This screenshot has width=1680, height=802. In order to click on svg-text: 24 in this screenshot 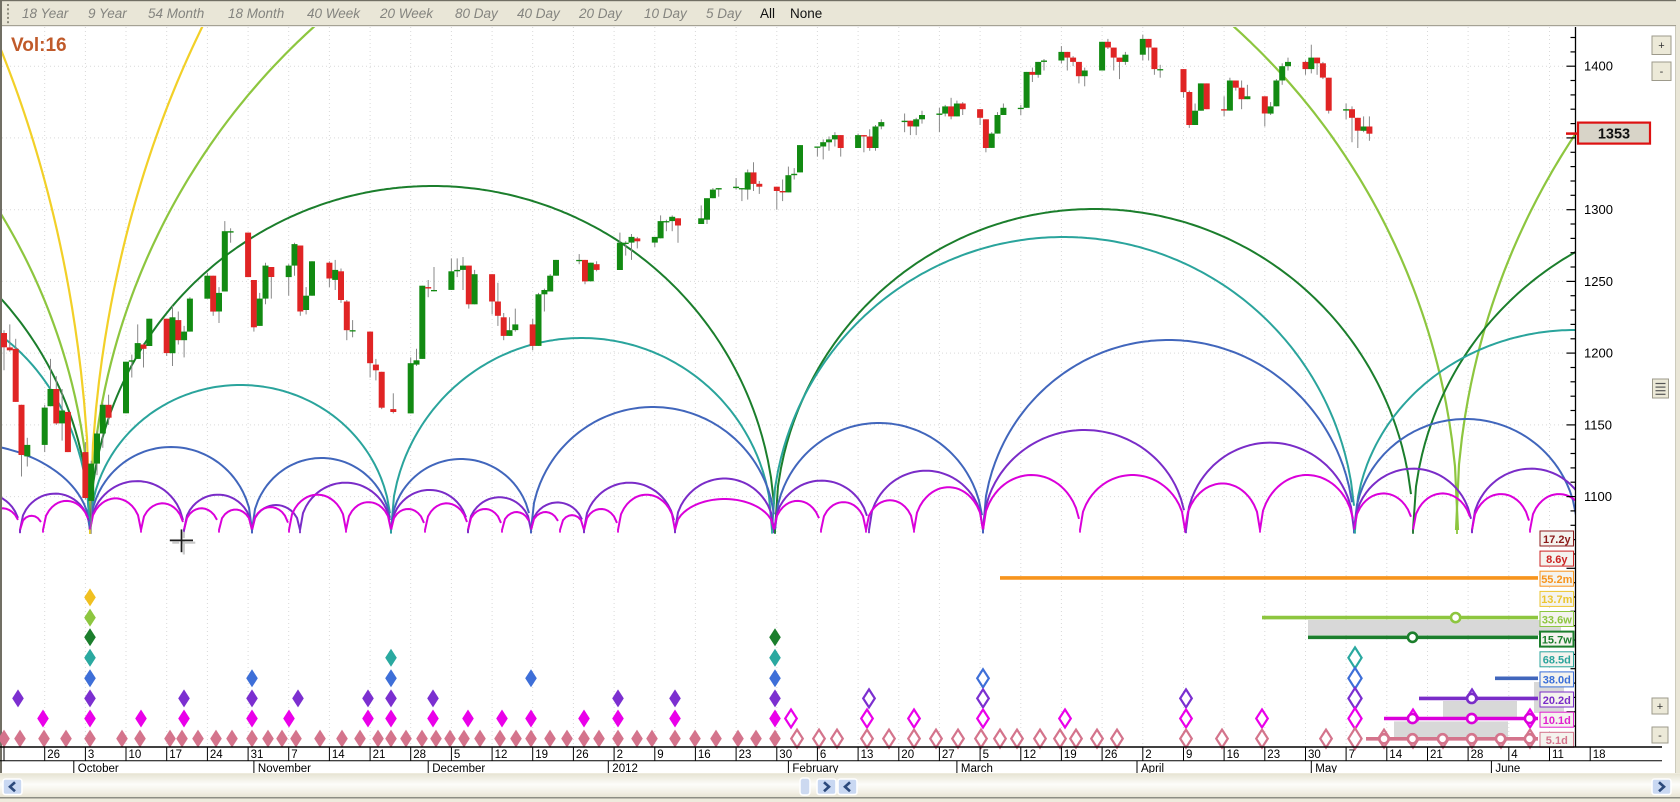, I will do `click(216, 755)`.